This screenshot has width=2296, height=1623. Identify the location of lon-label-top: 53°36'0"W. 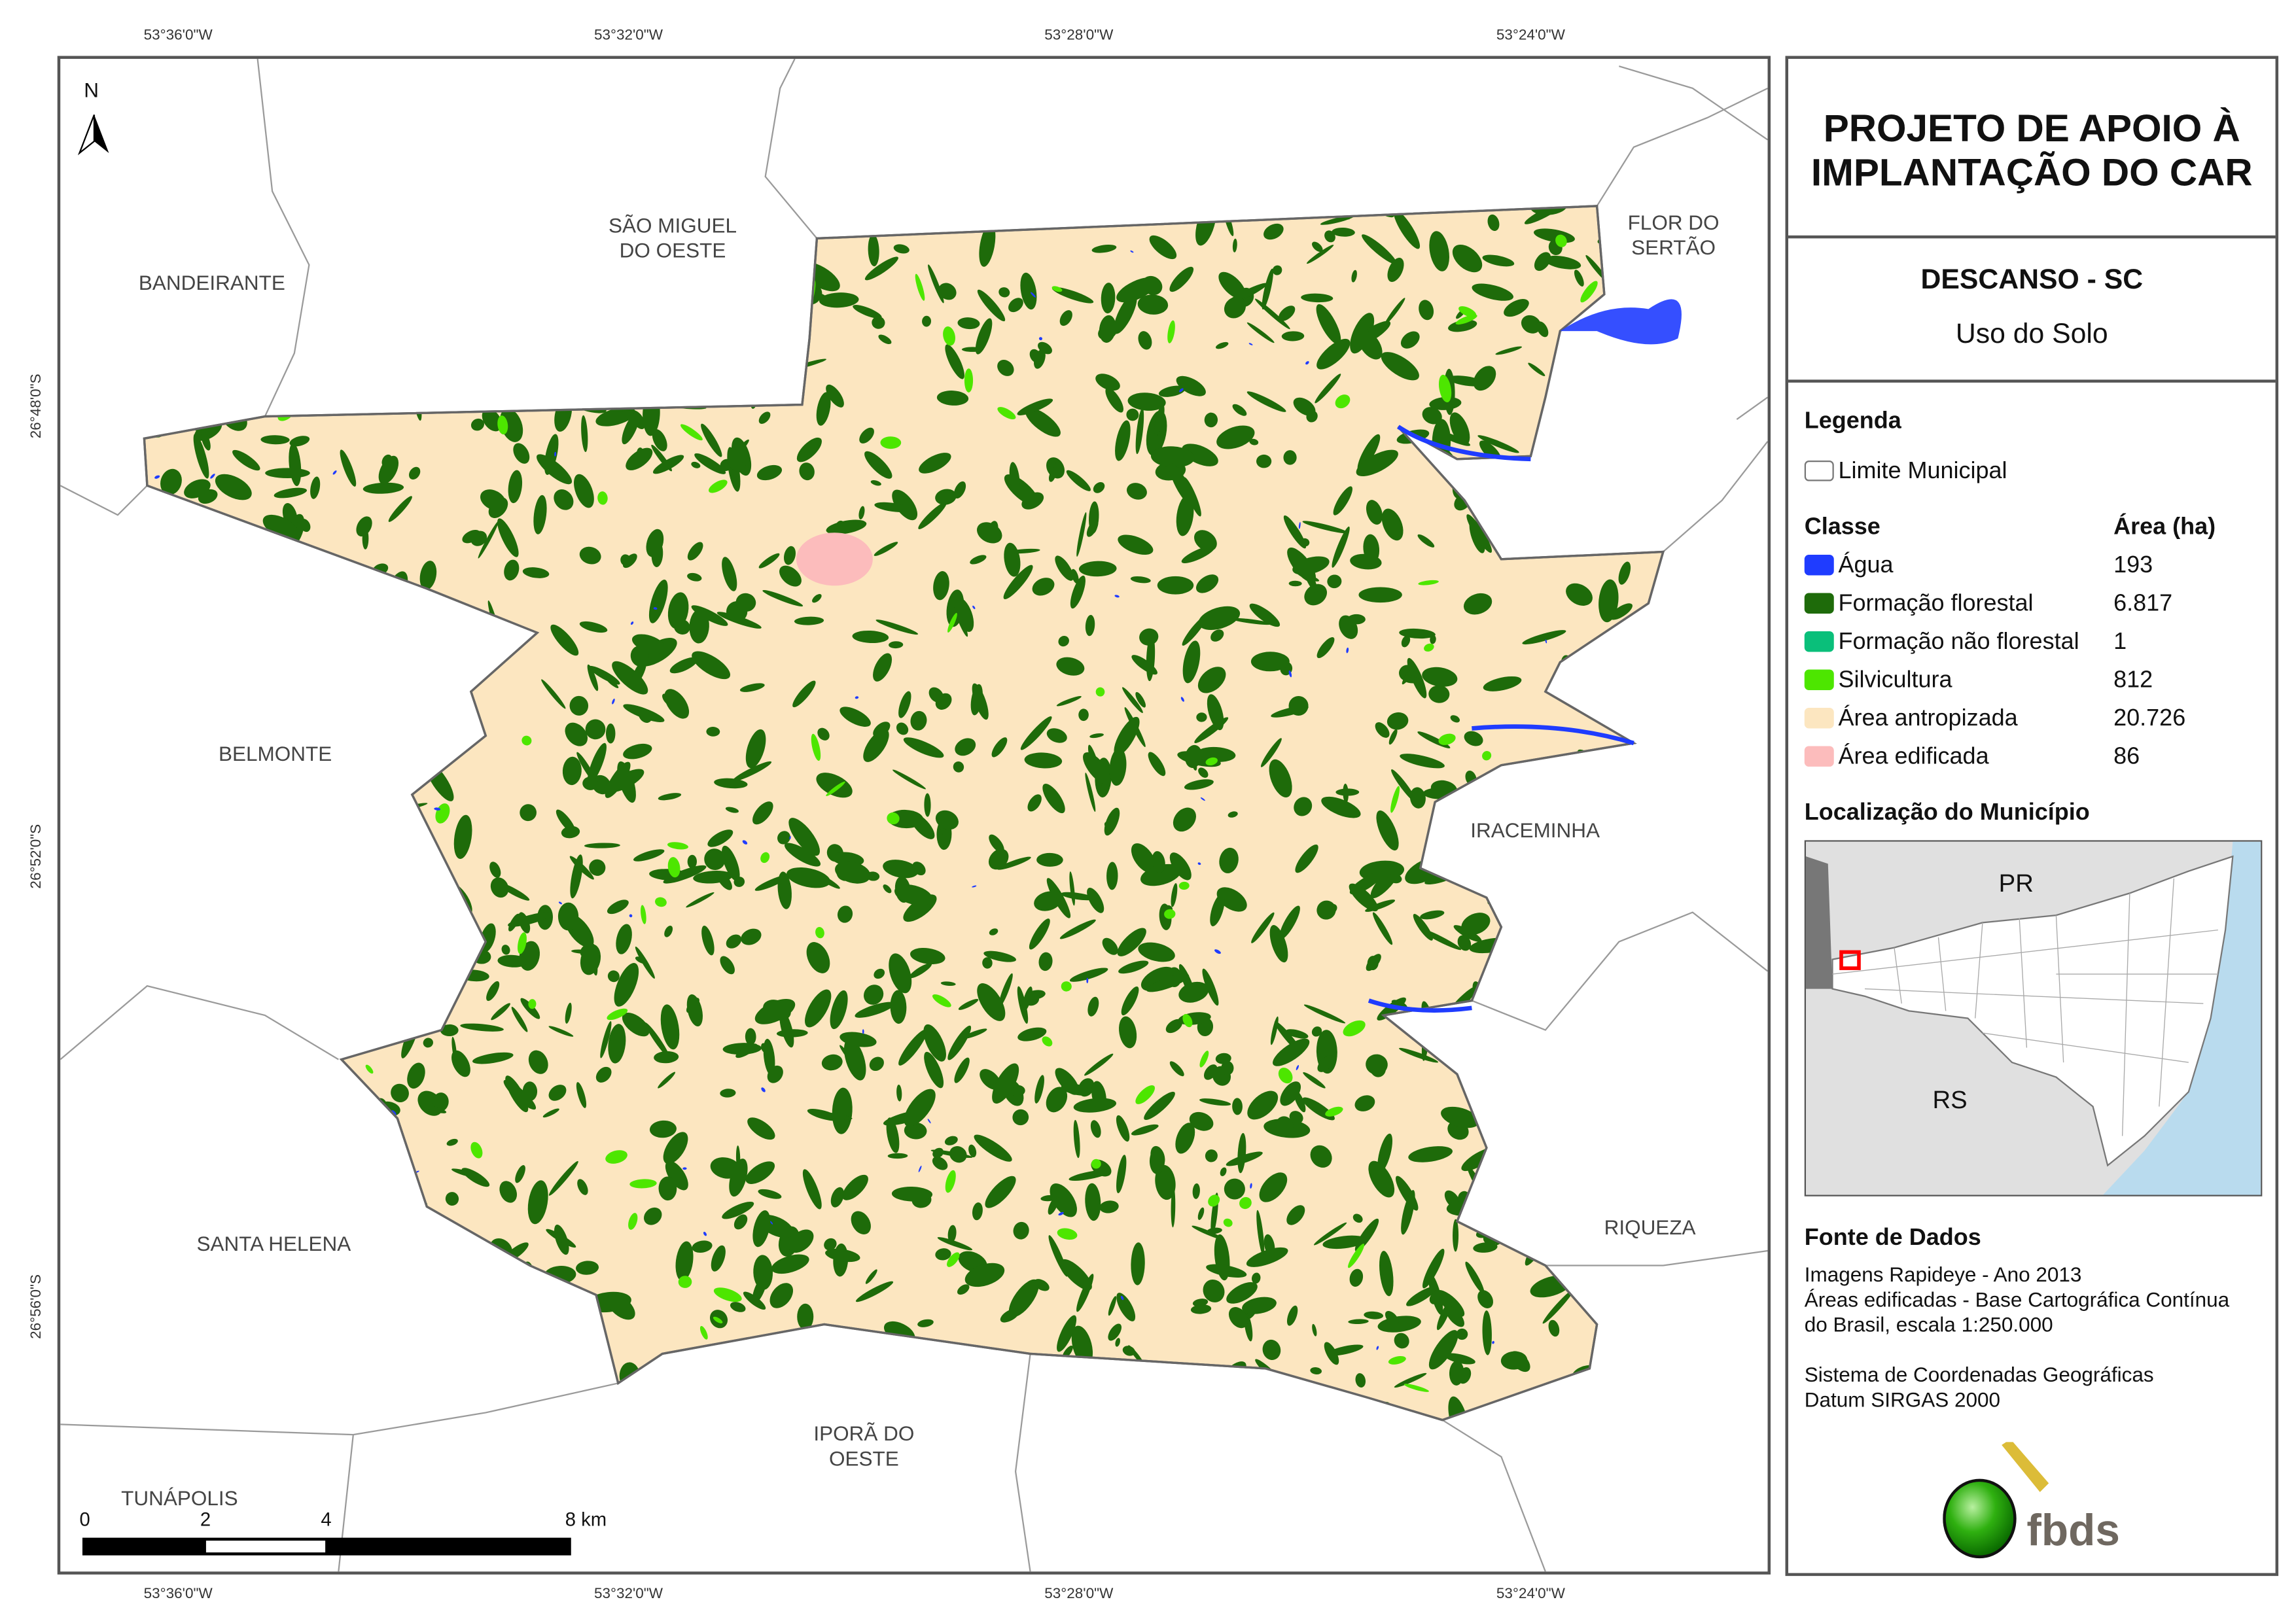
(178, 35).